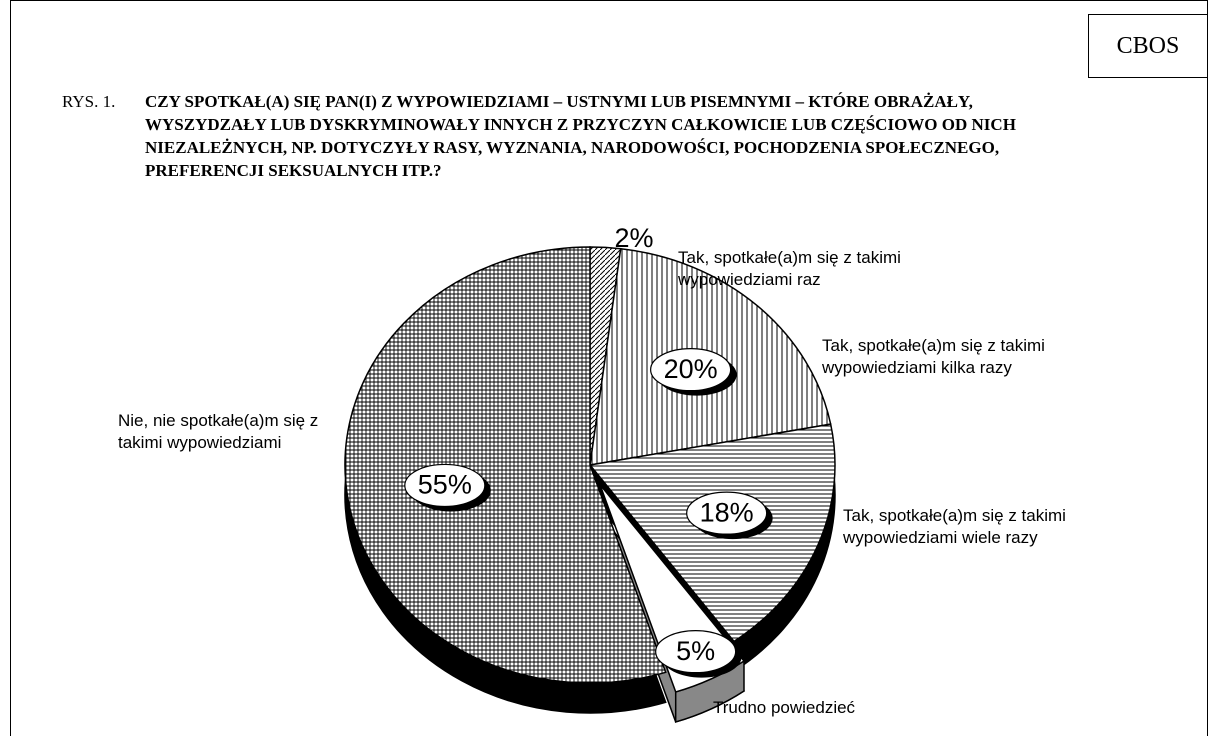  What do you see at coordinates (1147, 46) in the screenshot?
I see `source: CBOS` at bounding box center [1147, 46].